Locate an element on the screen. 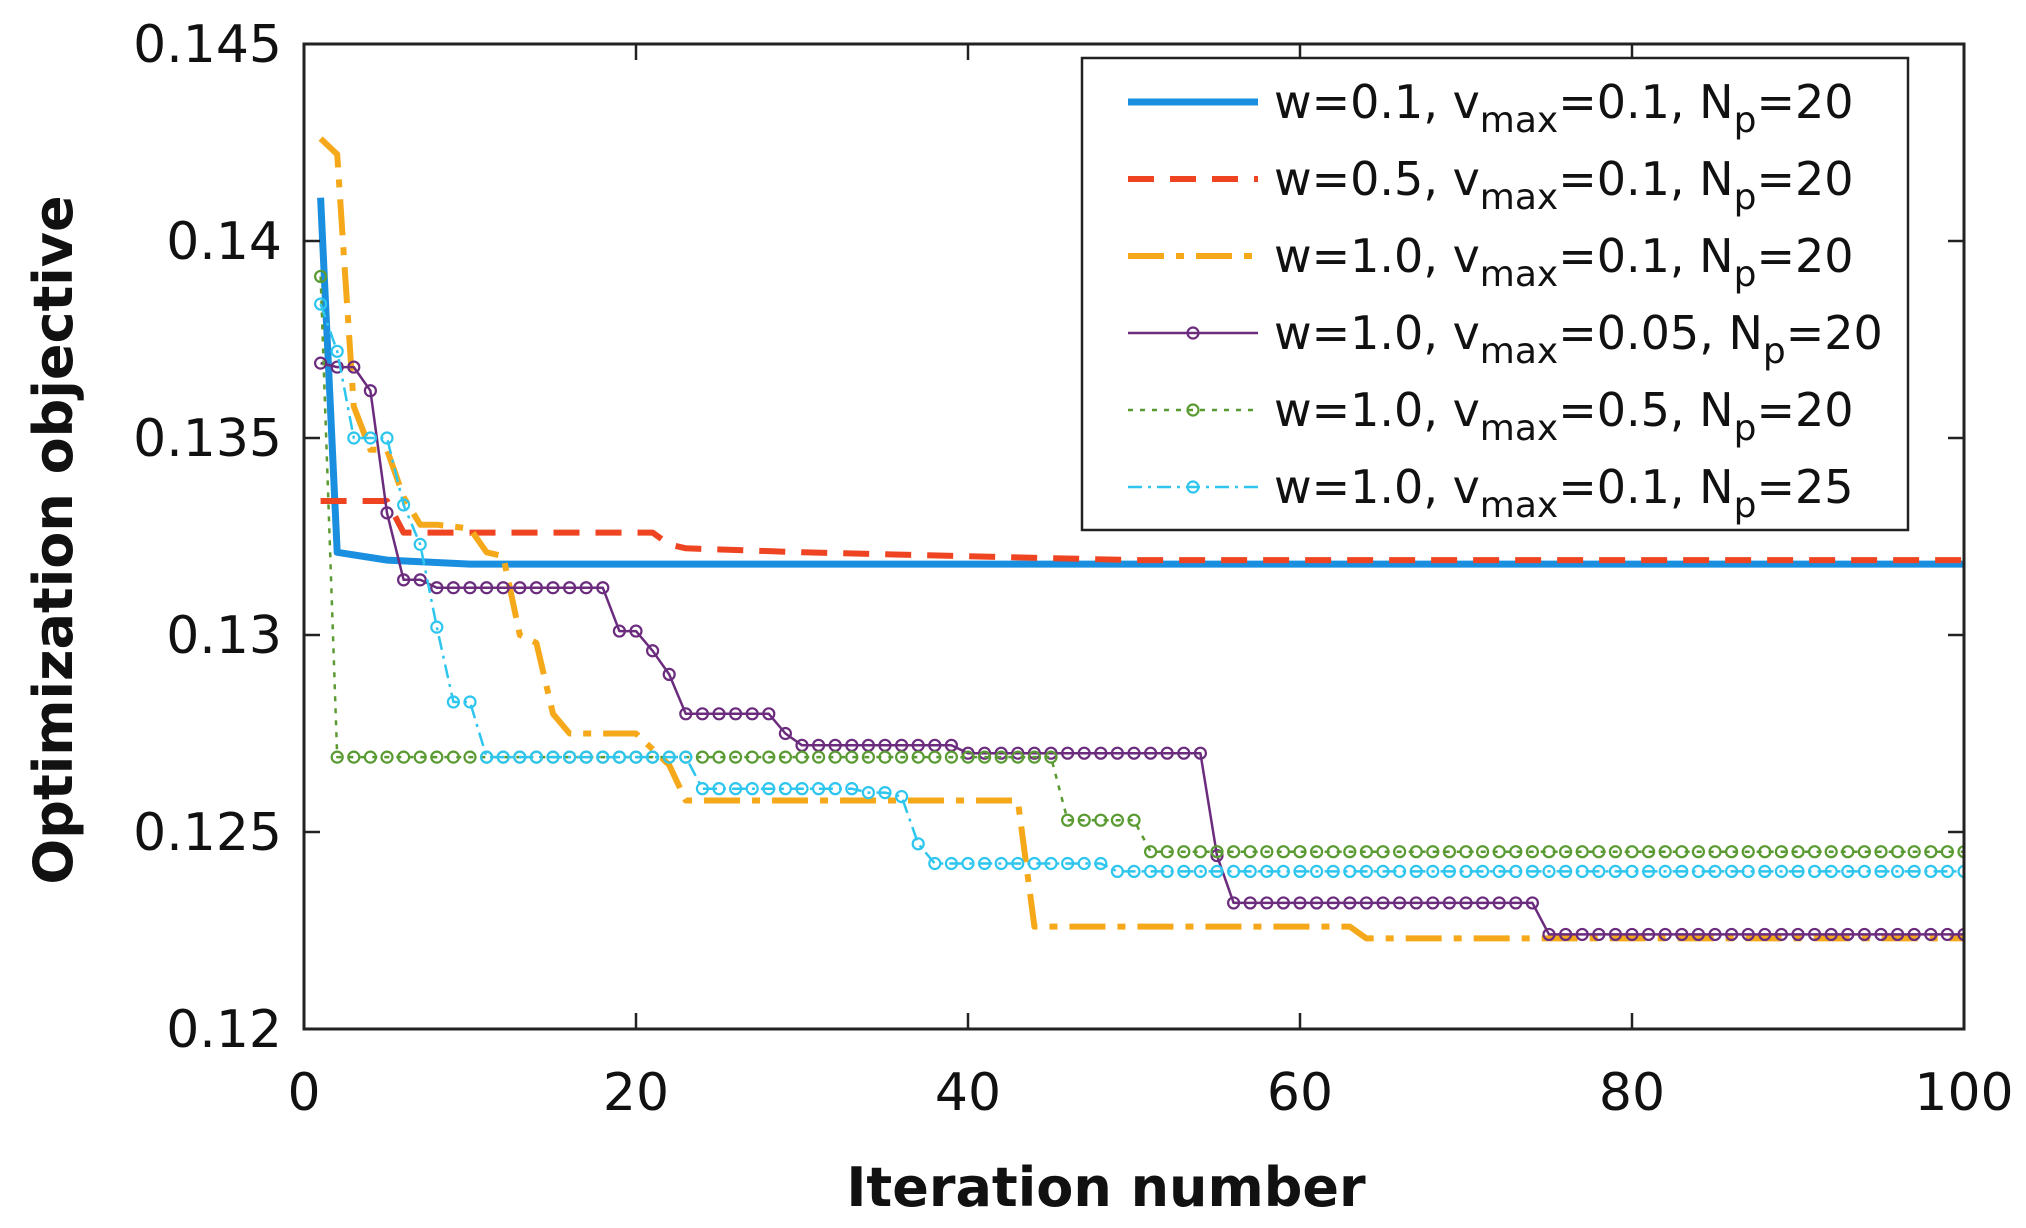 The height and width of the screenshot is (1228, 2026). x-tick-label: 40 is located at coordinates (968, 1093).